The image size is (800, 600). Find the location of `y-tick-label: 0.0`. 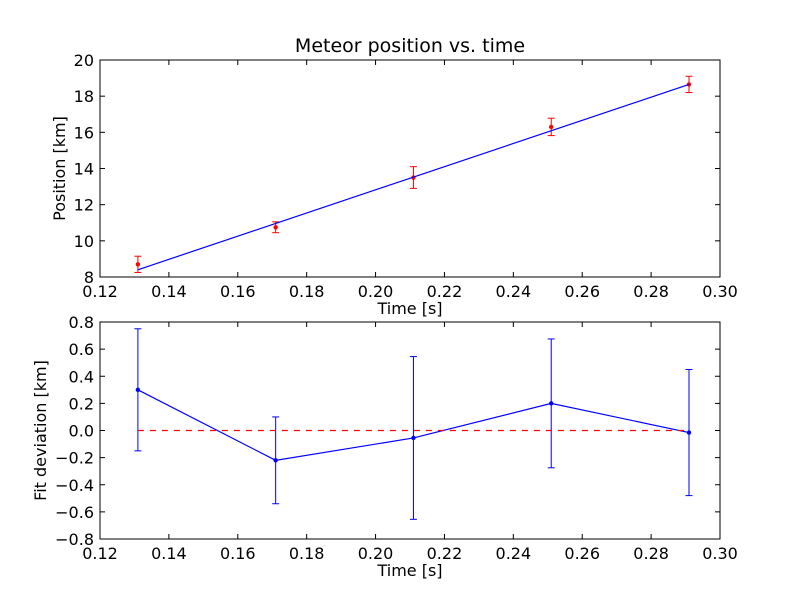

y-tick-label: 0.0 is located at coordinates (81, 431).